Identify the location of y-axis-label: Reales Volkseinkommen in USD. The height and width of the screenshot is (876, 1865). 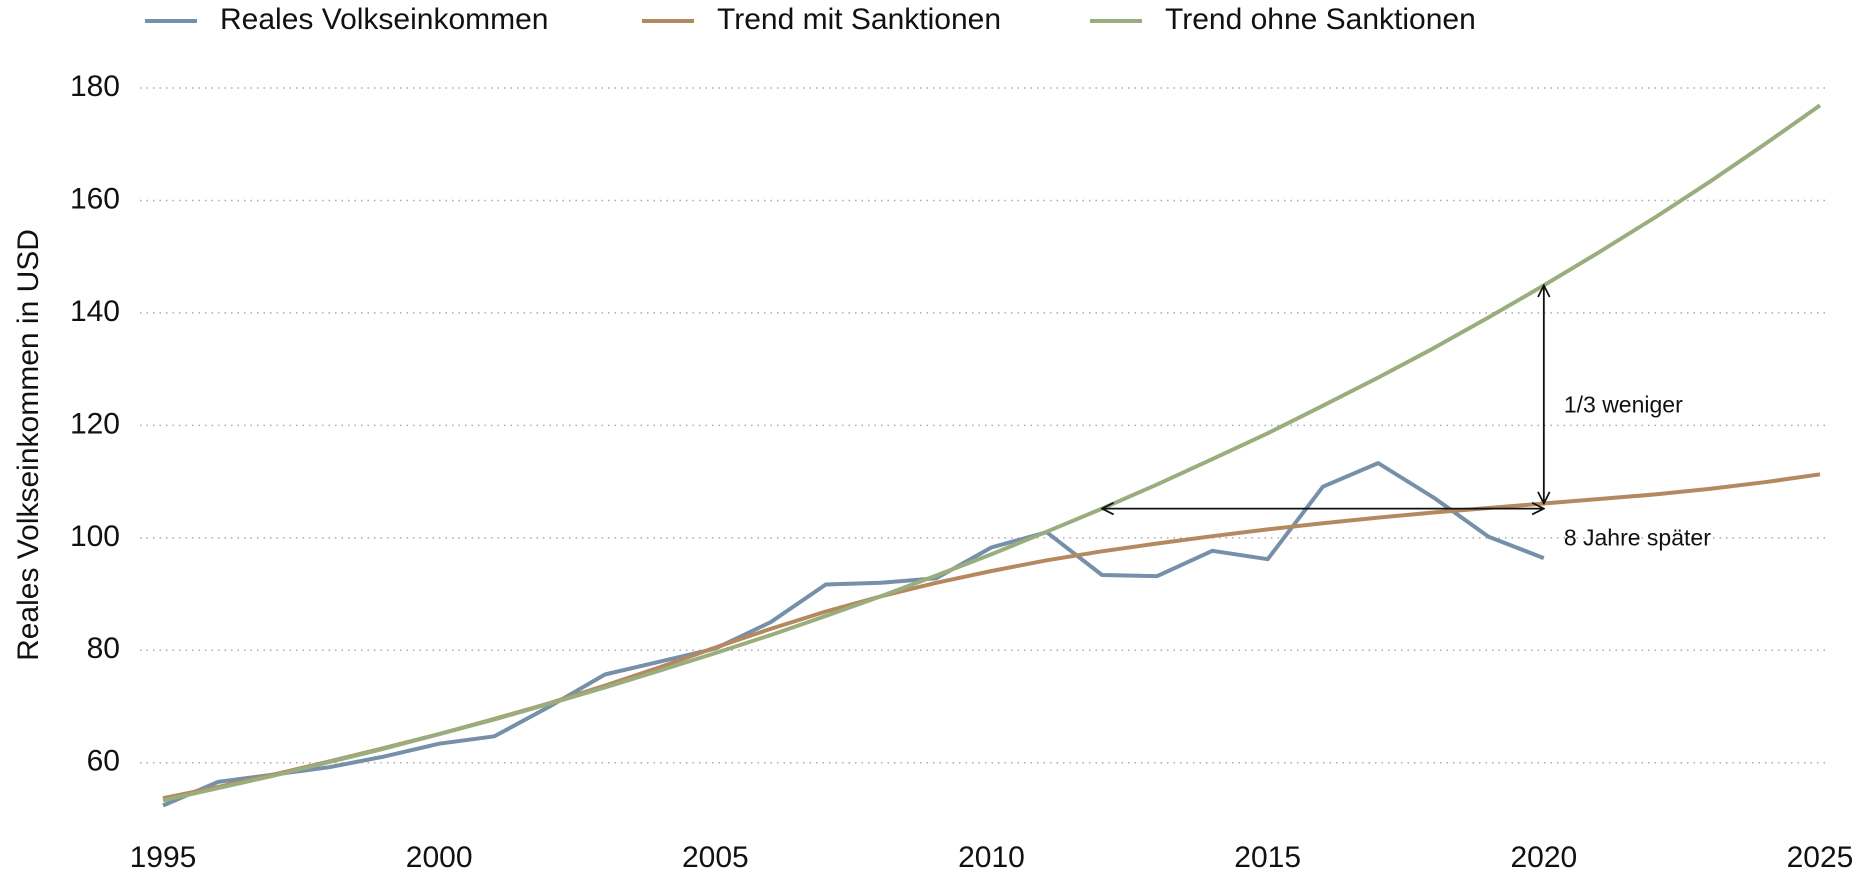
(28, 445).